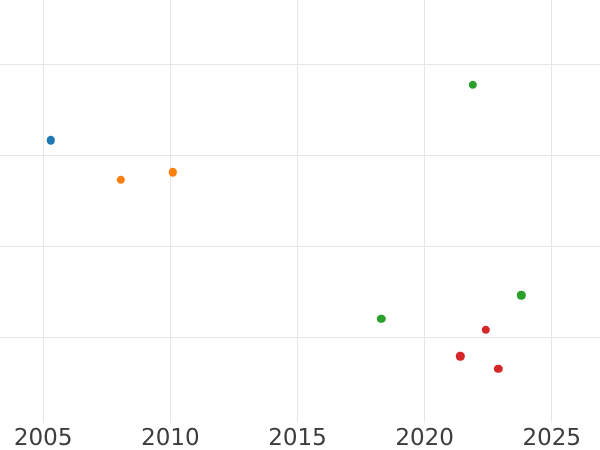 This screenshot has height=450, width=600. What do you see at coordinates (51, 140) in the screenshot?
I see `scatter-point-blue` at bounding box center [51, 140].